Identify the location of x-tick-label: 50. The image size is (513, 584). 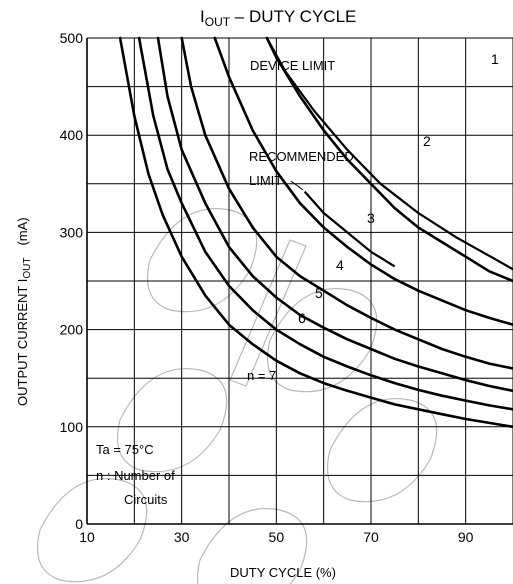
(277, 537).